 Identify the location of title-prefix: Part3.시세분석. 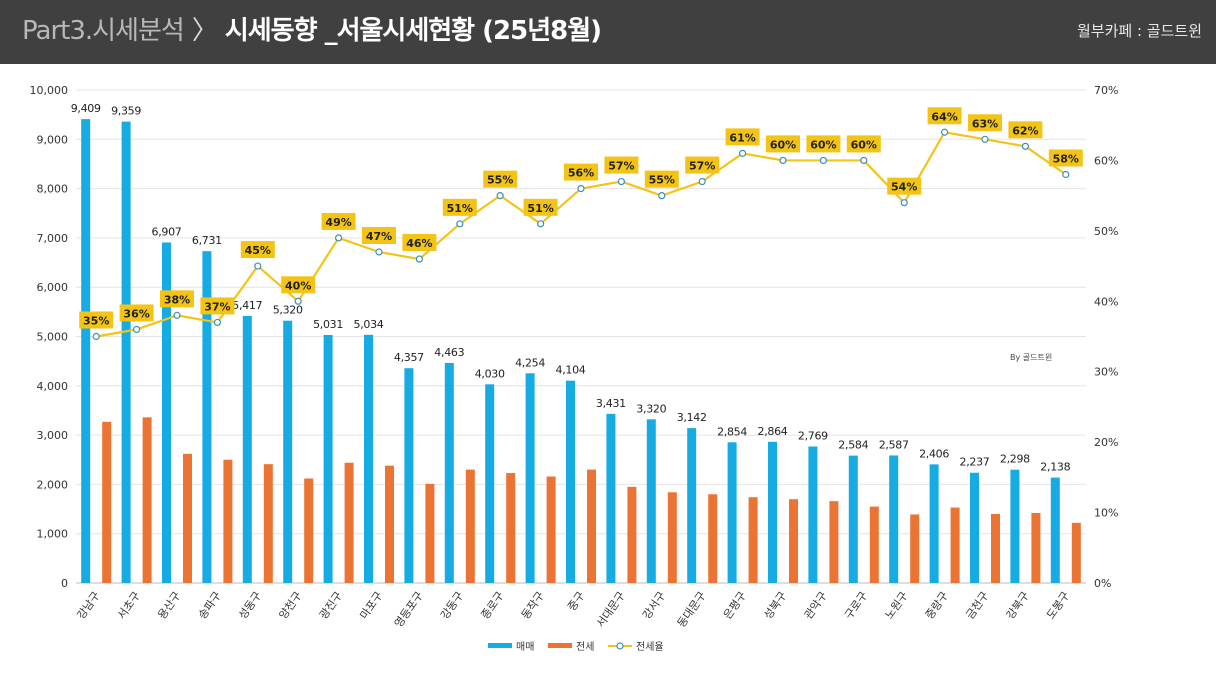
(103, 31).